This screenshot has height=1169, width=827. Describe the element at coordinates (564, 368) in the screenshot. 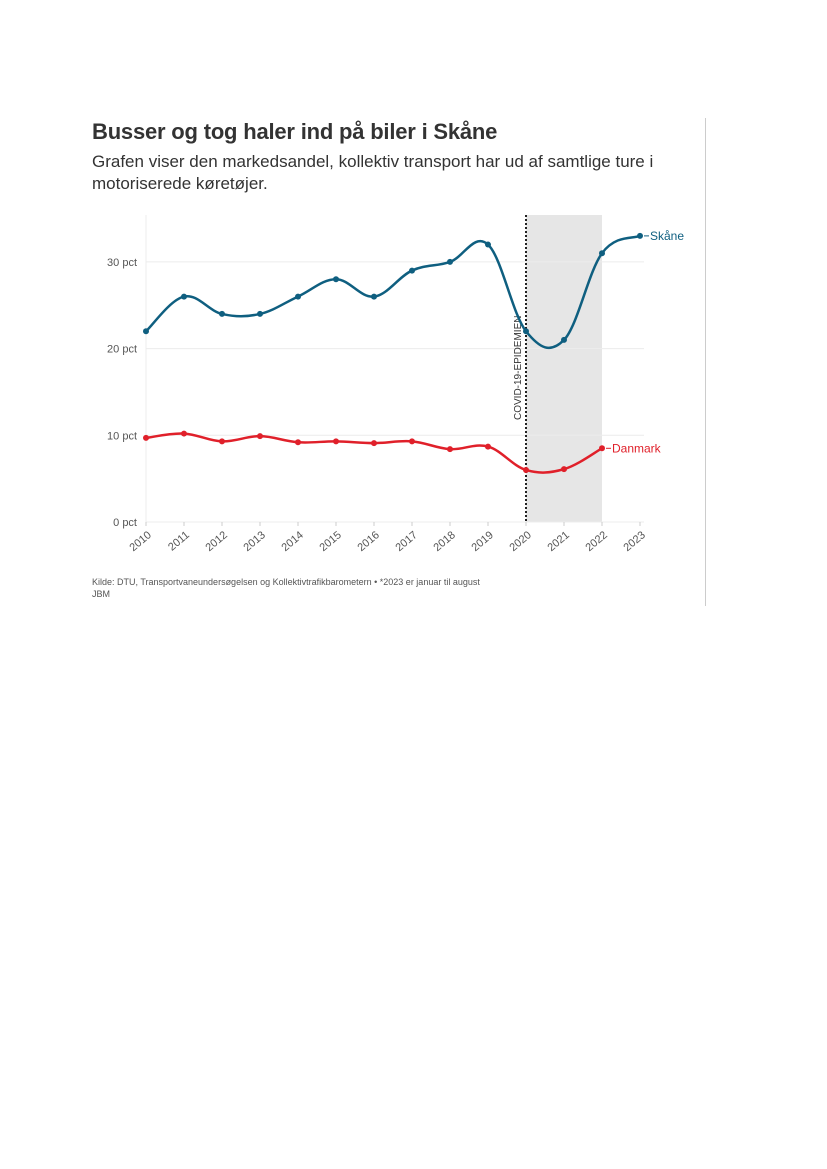

I see `covid-shade` at that location.